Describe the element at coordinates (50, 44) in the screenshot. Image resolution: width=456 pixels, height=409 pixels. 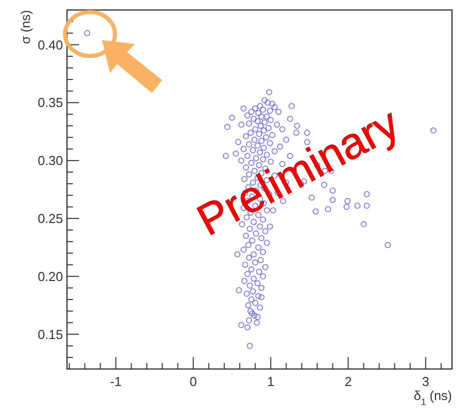
I see `y-tick-label: 0.40` at that location.